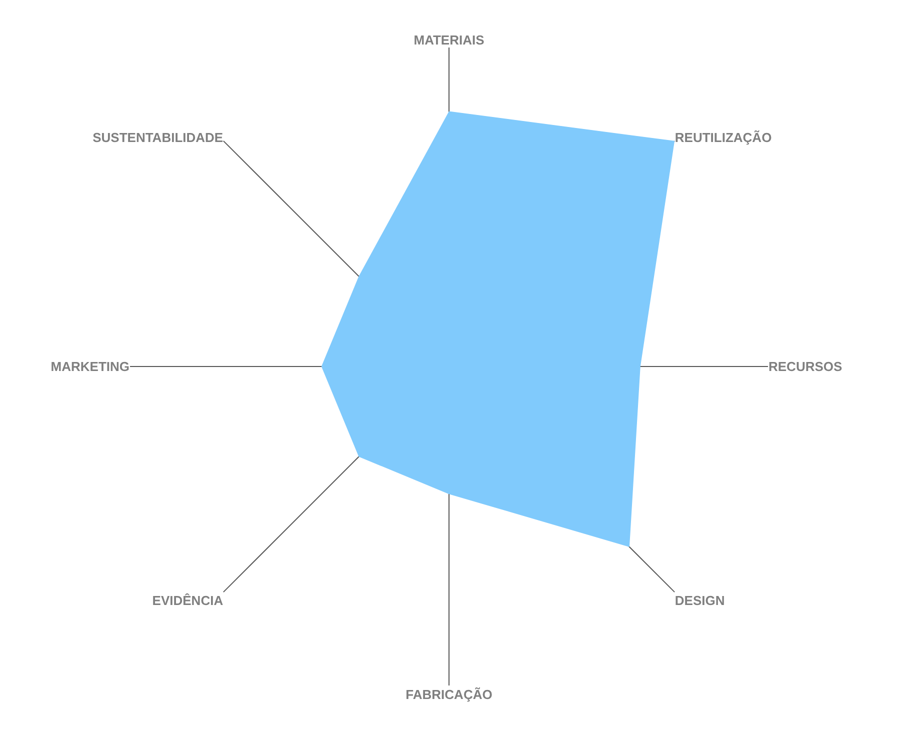  I want to click on spoke-label: DESIGN, so click(699, 600).